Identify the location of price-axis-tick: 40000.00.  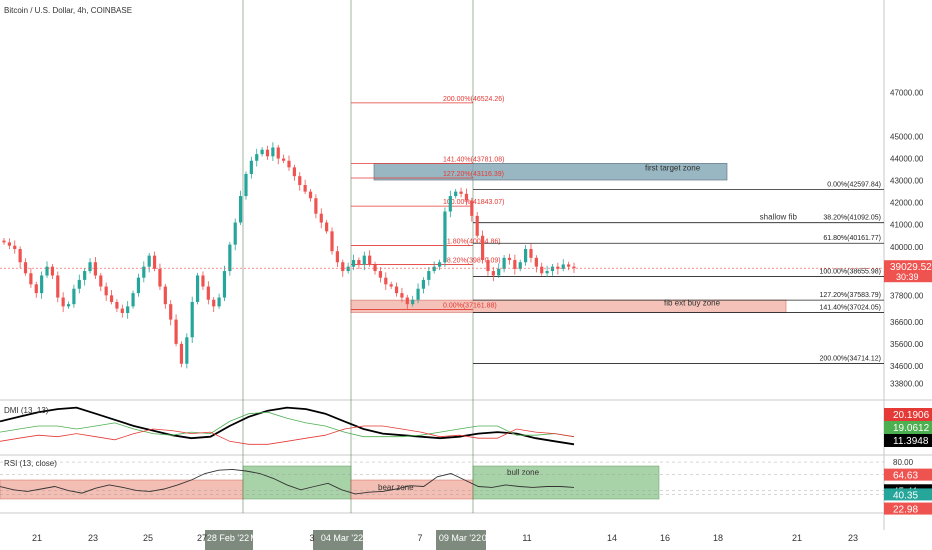
(907, 247).